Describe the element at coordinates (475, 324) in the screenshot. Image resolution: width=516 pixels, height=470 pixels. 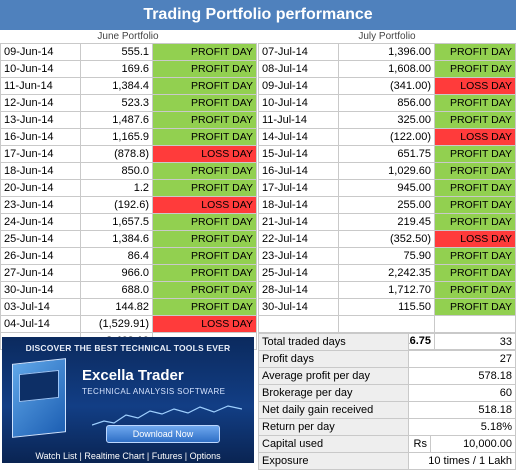
I see `status-cell` at that location.